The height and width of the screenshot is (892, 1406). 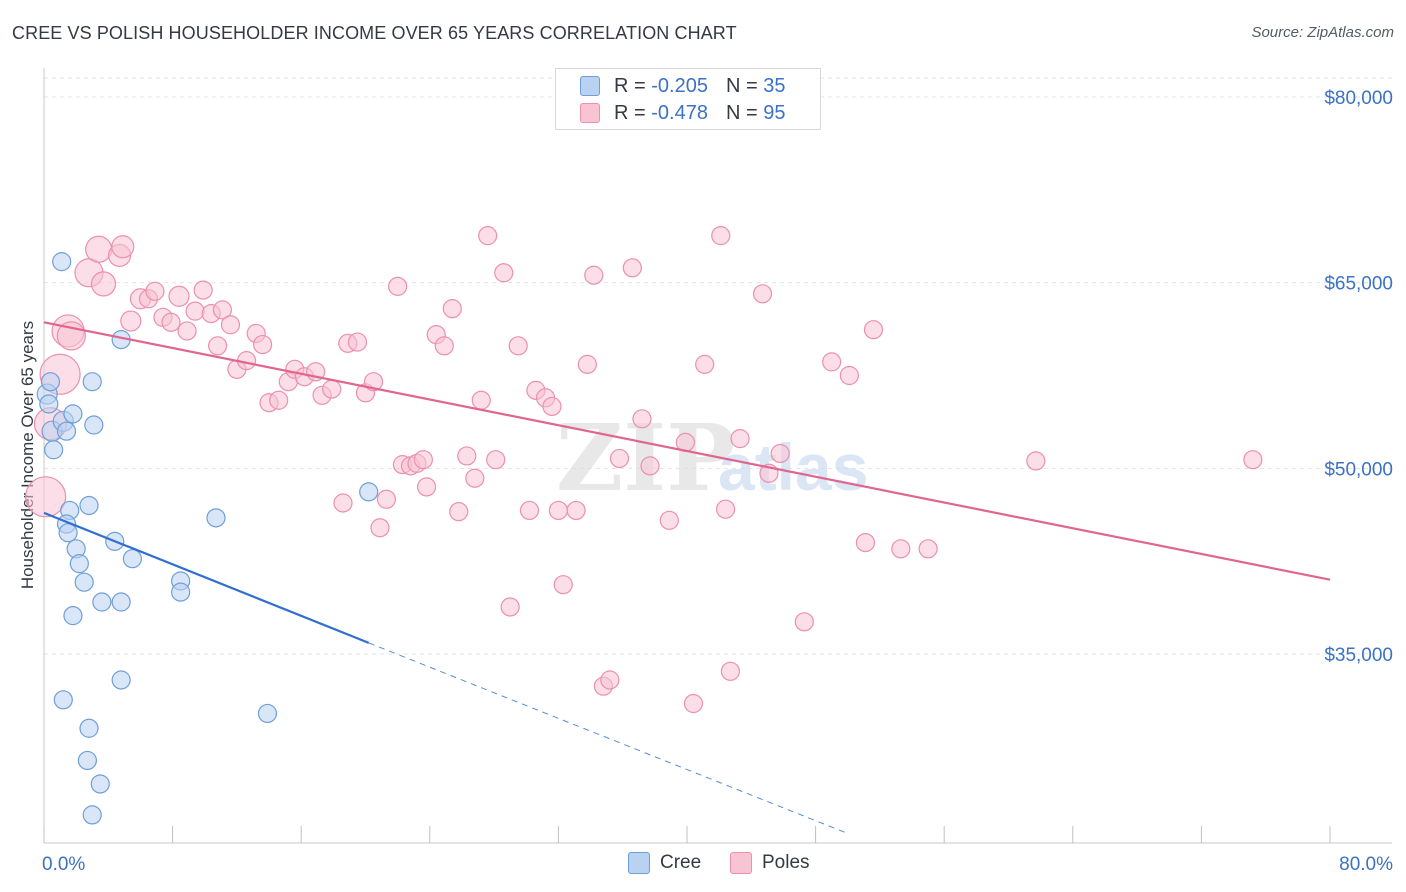 I want to click on x-tick-label-max: 80.0%, so click(x=1366, y=864).